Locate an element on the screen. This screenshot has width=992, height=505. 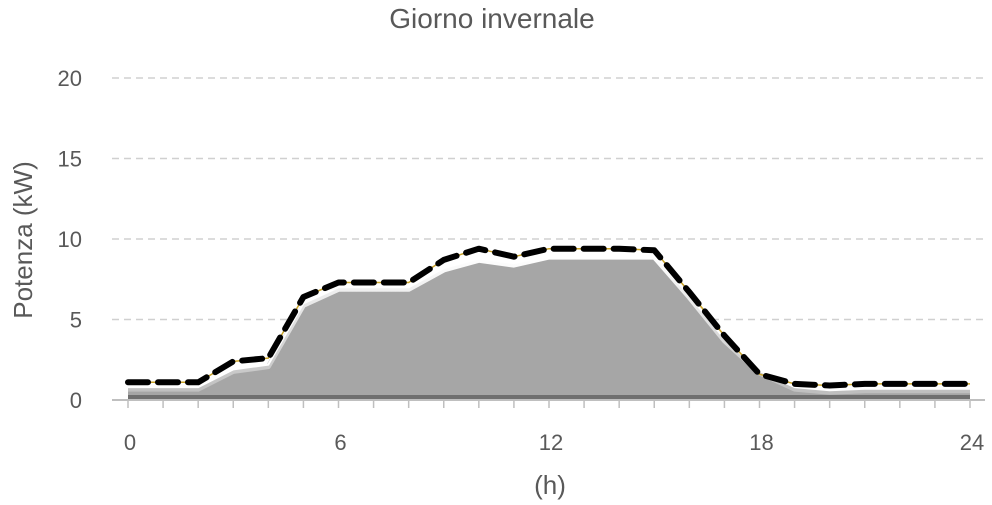
x-tick-label: 12 is located at coordinates (551, 442).